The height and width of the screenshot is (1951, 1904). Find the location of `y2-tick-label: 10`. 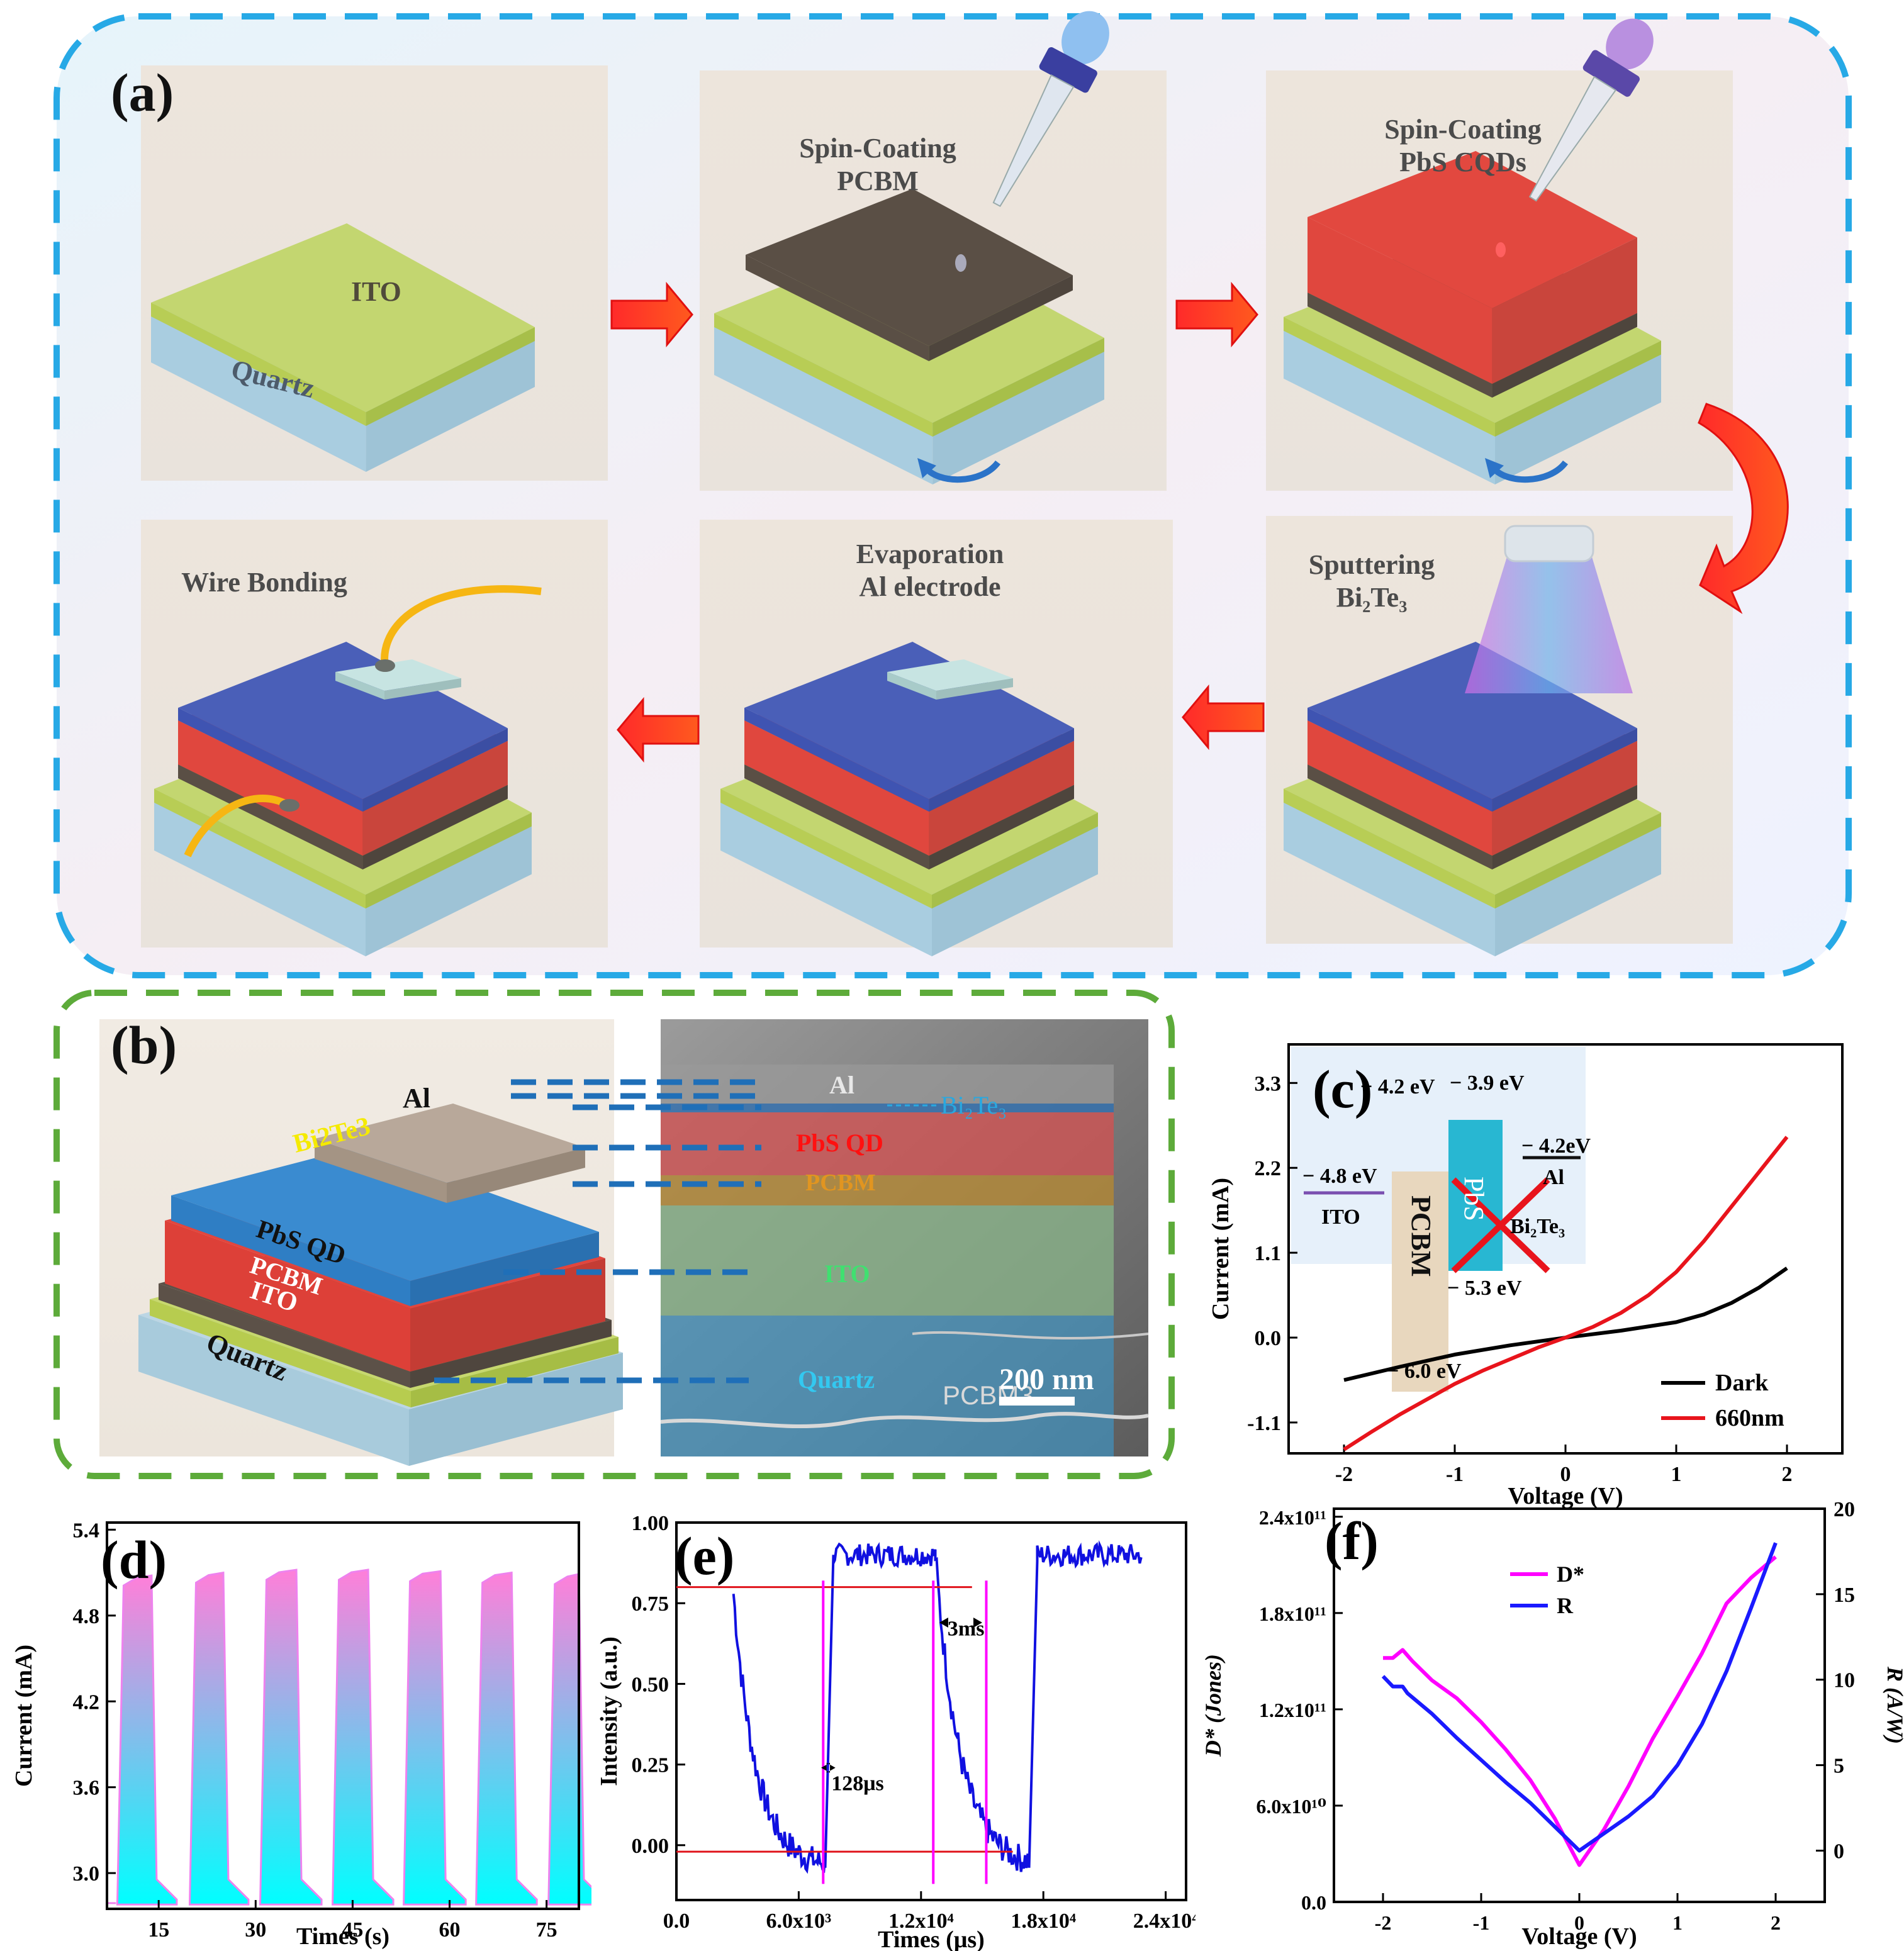

y2-tick-label: 10 is located at coordinates (1844, 1680).